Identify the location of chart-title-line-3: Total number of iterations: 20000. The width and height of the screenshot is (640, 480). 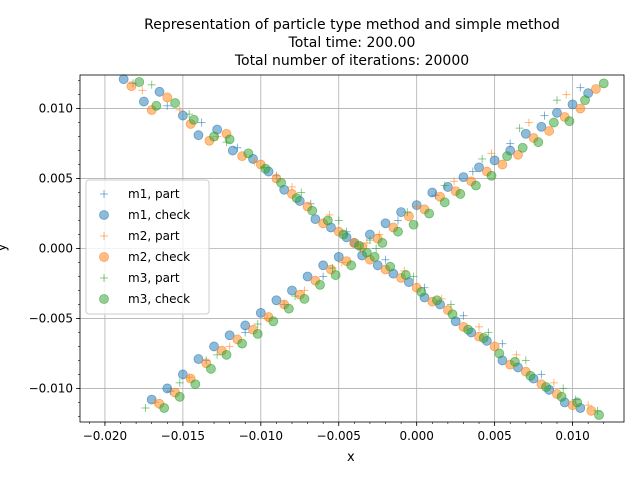
(352, 61).